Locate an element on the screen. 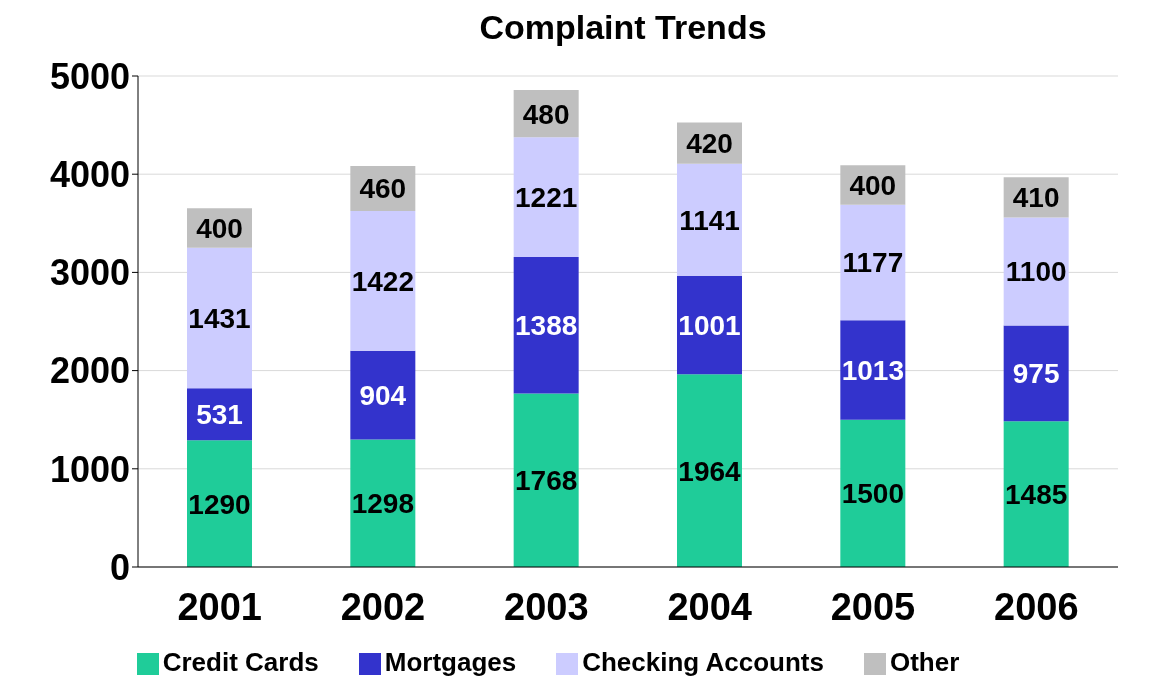 This screenshot has width=1159, height=688. data-label: 1485 is located at coordinates (1036, 495).